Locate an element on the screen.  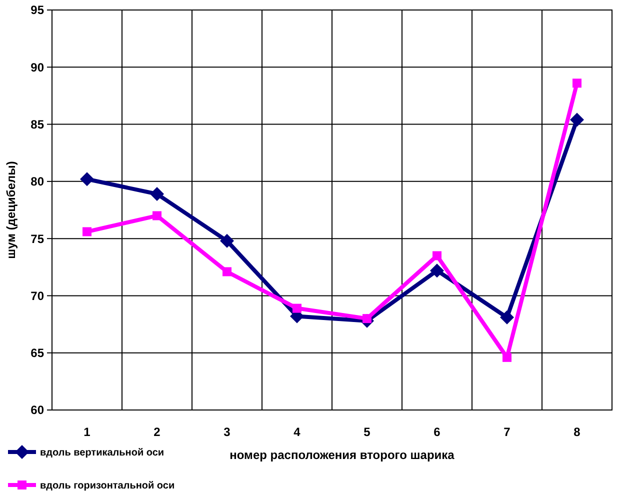
y-tick-label: 85 is located at coordinates (37, 124).